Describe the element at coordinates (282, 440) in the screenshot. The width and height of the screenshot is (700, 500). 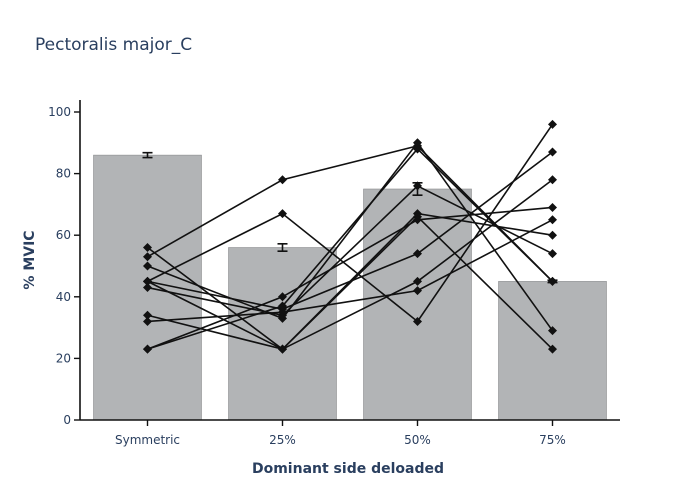
I see `x-tick-label-1: 25%` at that location.